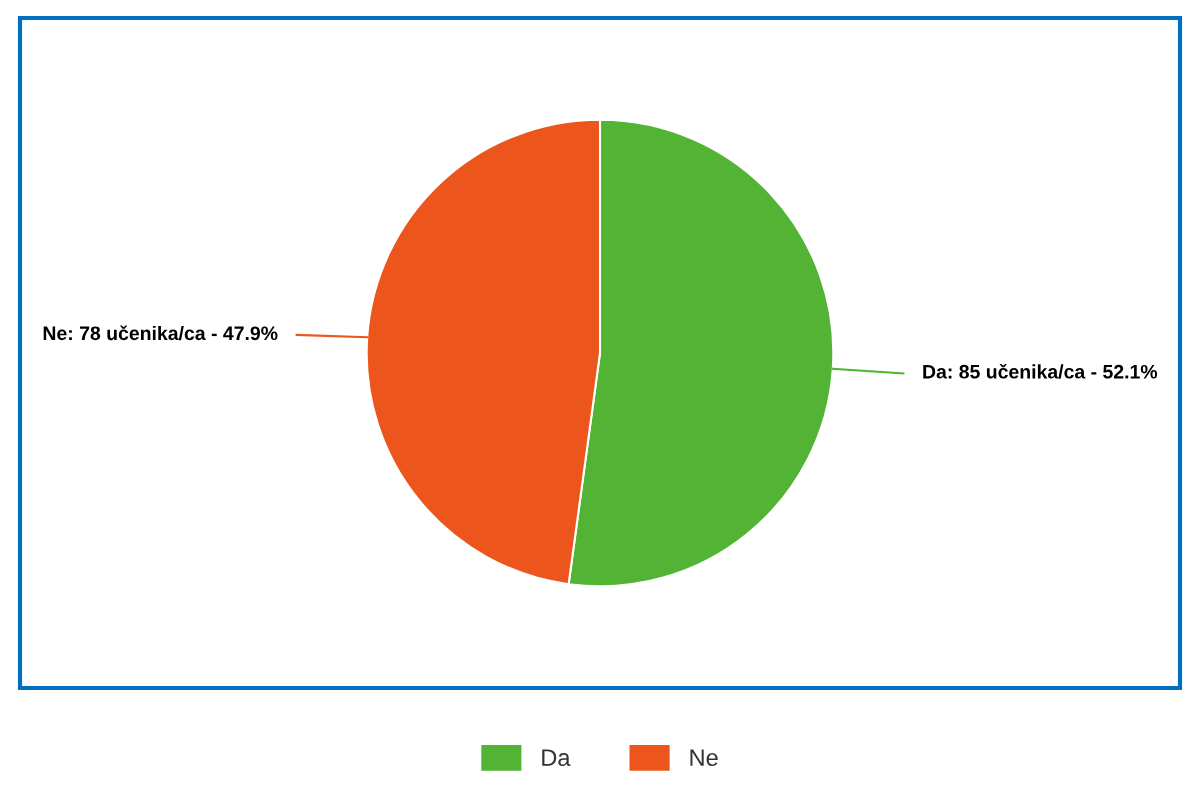 The image size is (1200, 800). What do you see at coordinates (556, 758) in the screenshot?
I see `legend-label: Da` at bounding box center [556, 758].